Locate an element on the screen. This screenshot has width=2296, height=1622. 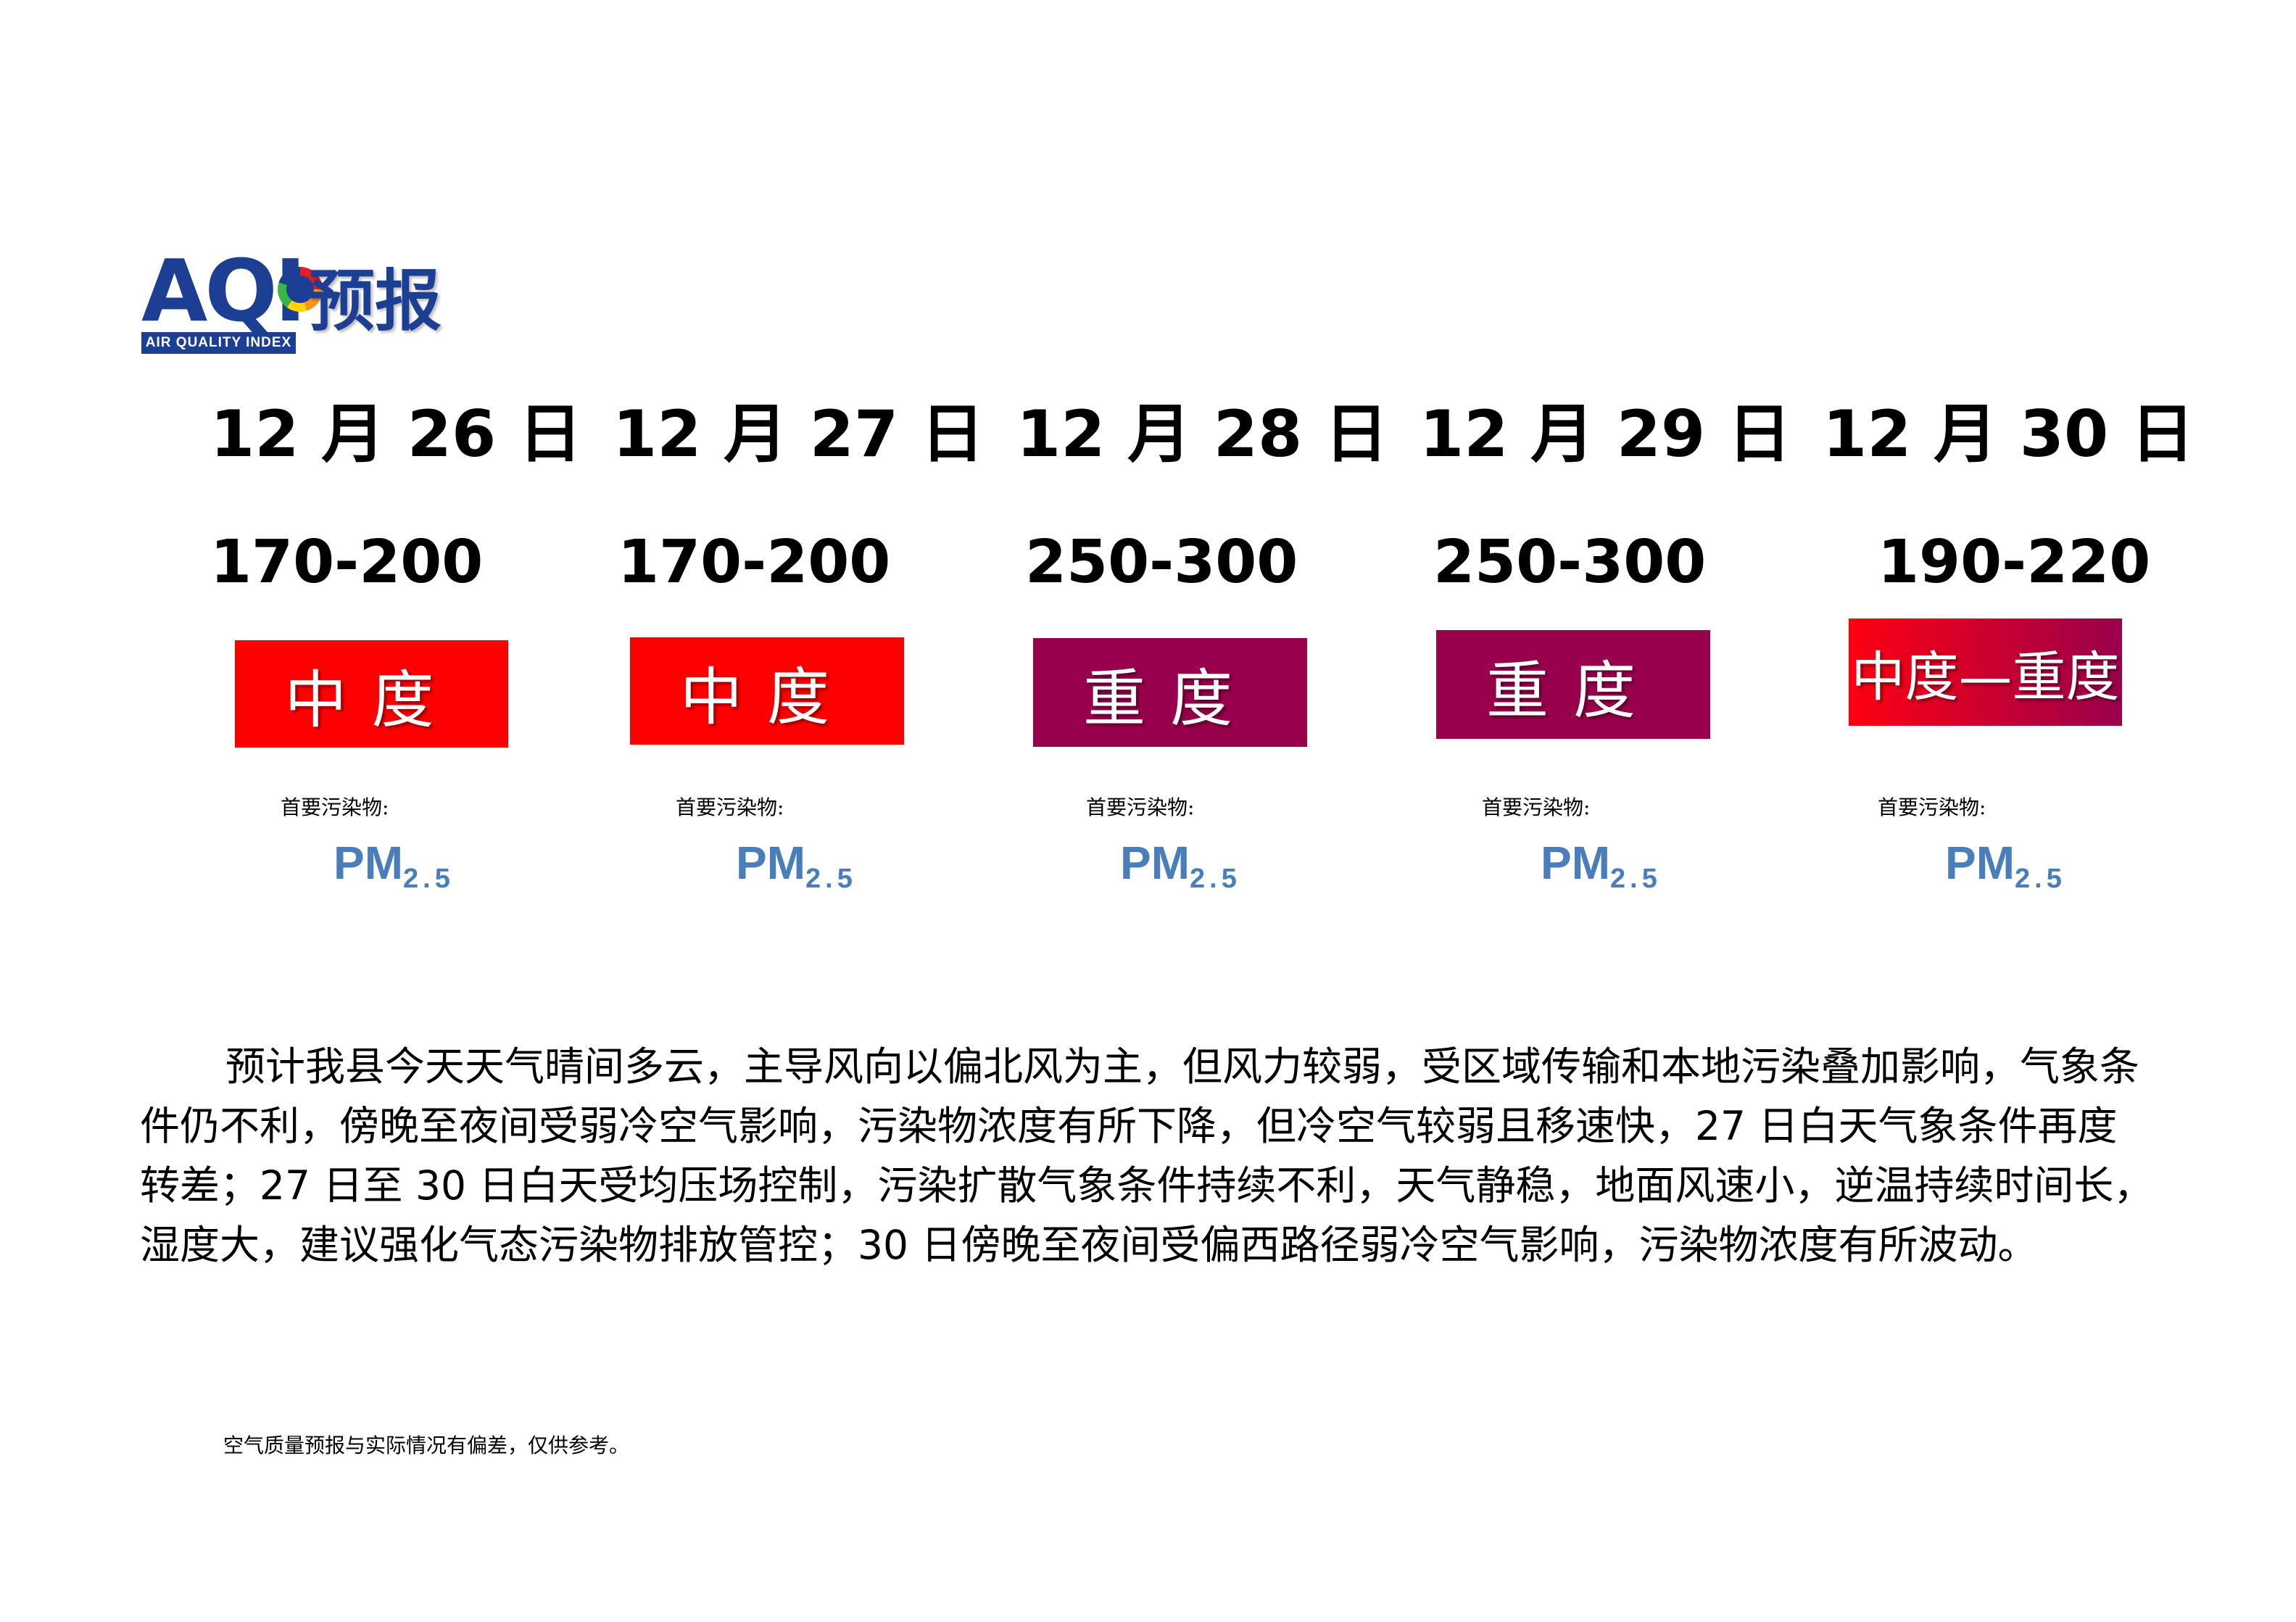
aqi-logo: AQI AIR QUALITY INDEX 预报 is located at coordinates (293, 302).